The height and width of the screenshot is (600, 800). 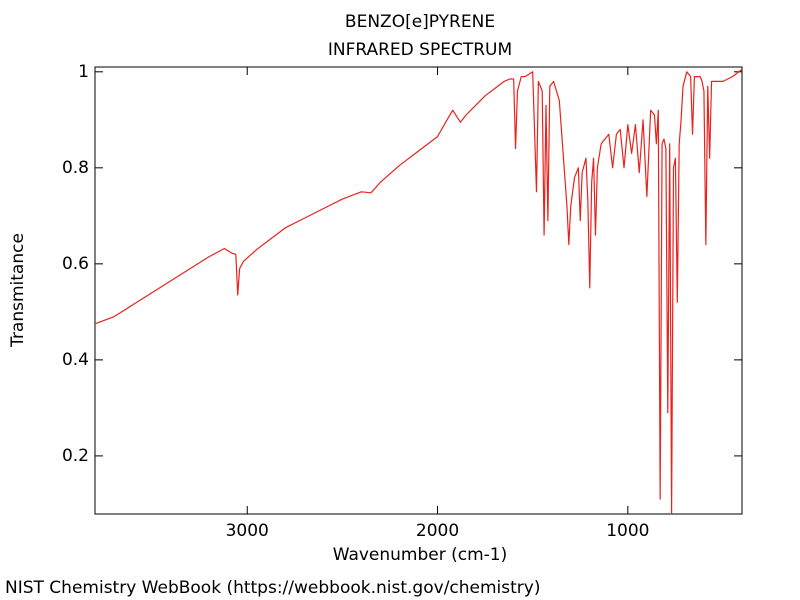 What do you see at coordinates (18, 290) in the screenshot?
I see `y-axis-label: Transmitance` at bounding box center [18, 290].